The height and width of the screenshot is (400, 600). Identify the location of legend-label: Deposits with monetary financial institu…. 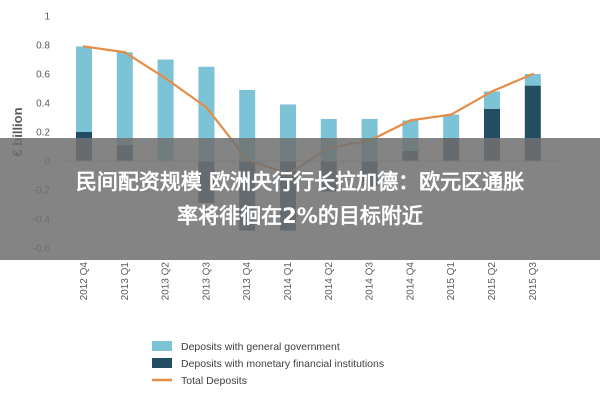
(282, 364).